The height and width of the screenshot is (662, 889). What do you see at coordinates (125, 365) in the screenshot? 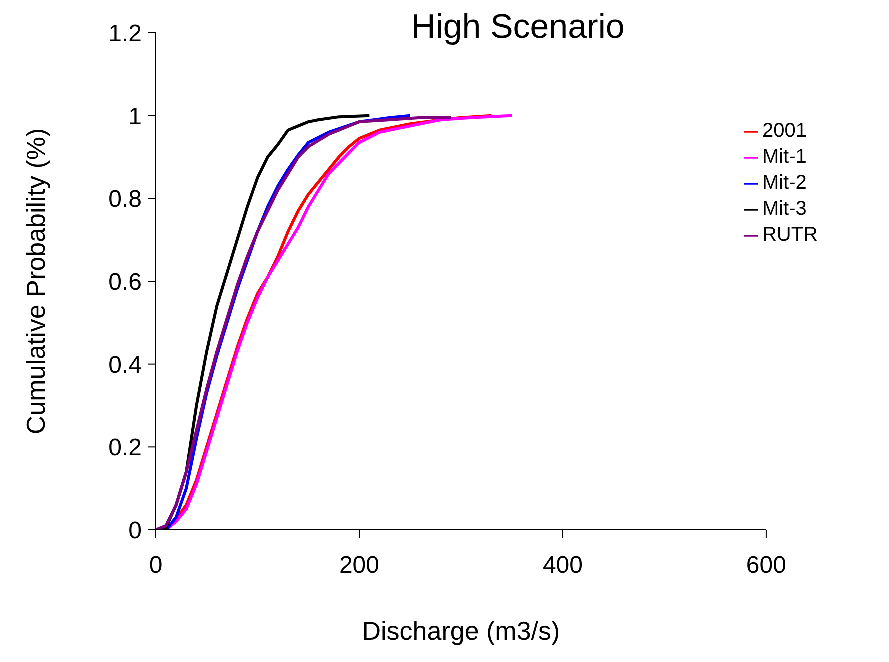
I see `y-tick-label: 0.4` at bounding box center [125, 365].